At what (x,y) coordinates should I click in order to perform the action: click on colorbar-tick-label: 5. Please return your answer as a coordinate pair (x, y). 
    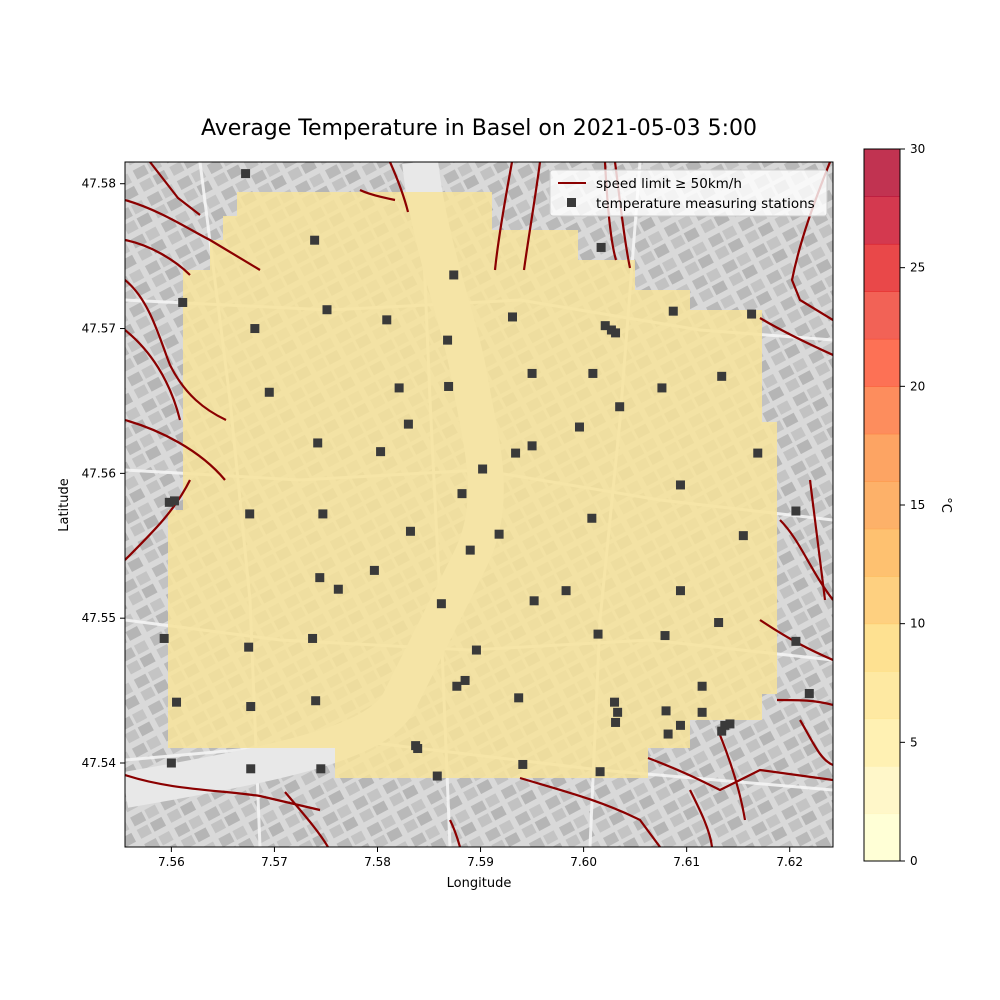
    Looking at the image, I should click on (914, 742).